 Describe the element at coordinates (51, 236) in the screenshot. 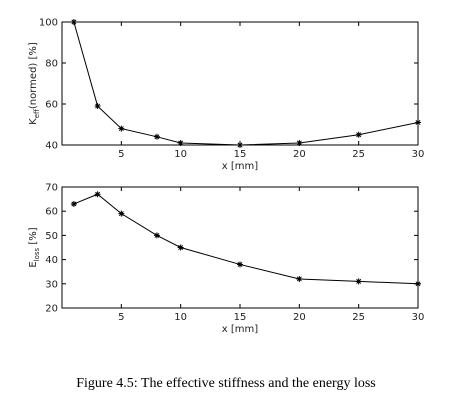

I see `y-tick-label: 50` at that location.